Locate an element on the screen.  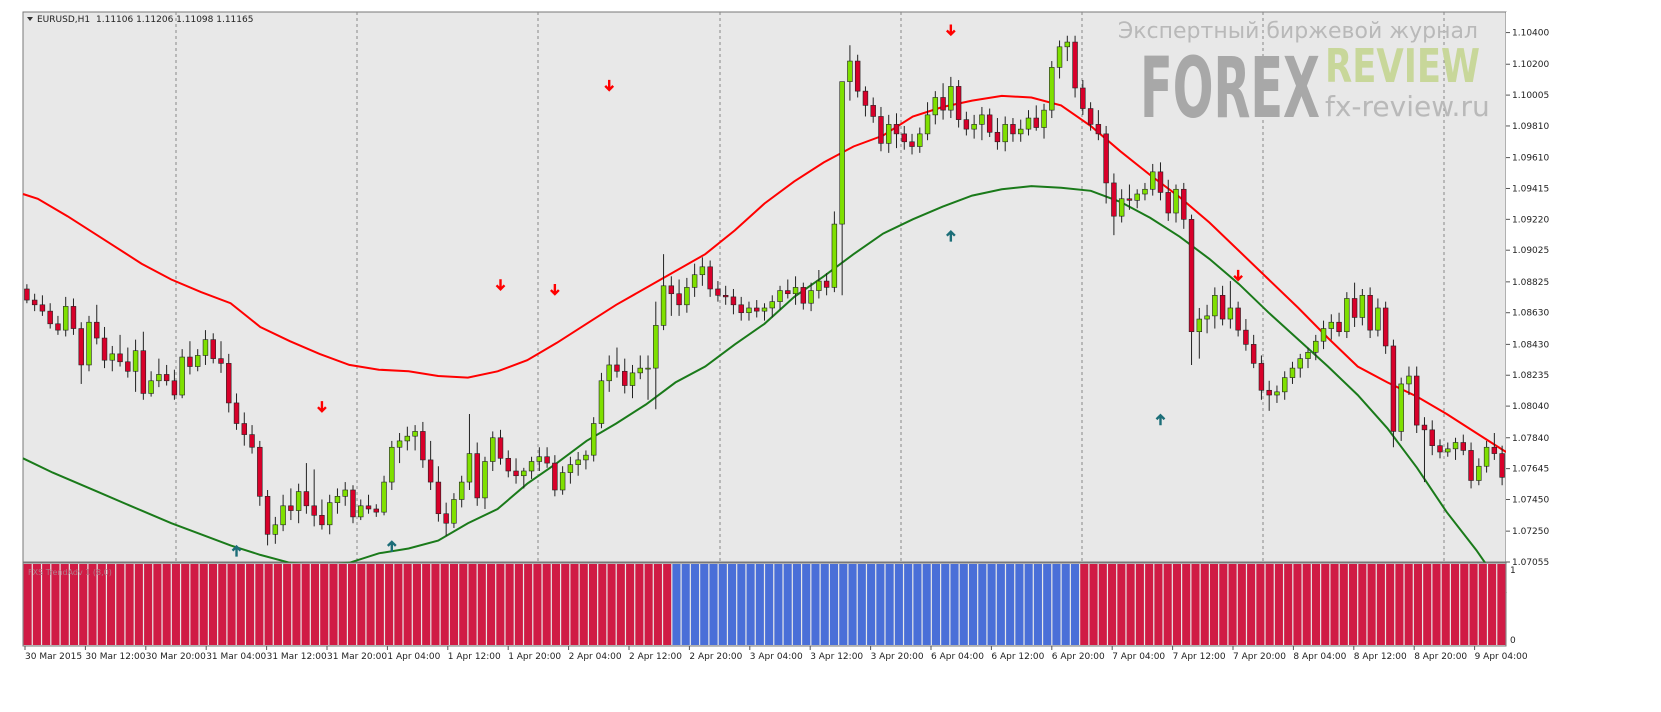
triangle-down-icon is located at coordinates (30, 19).